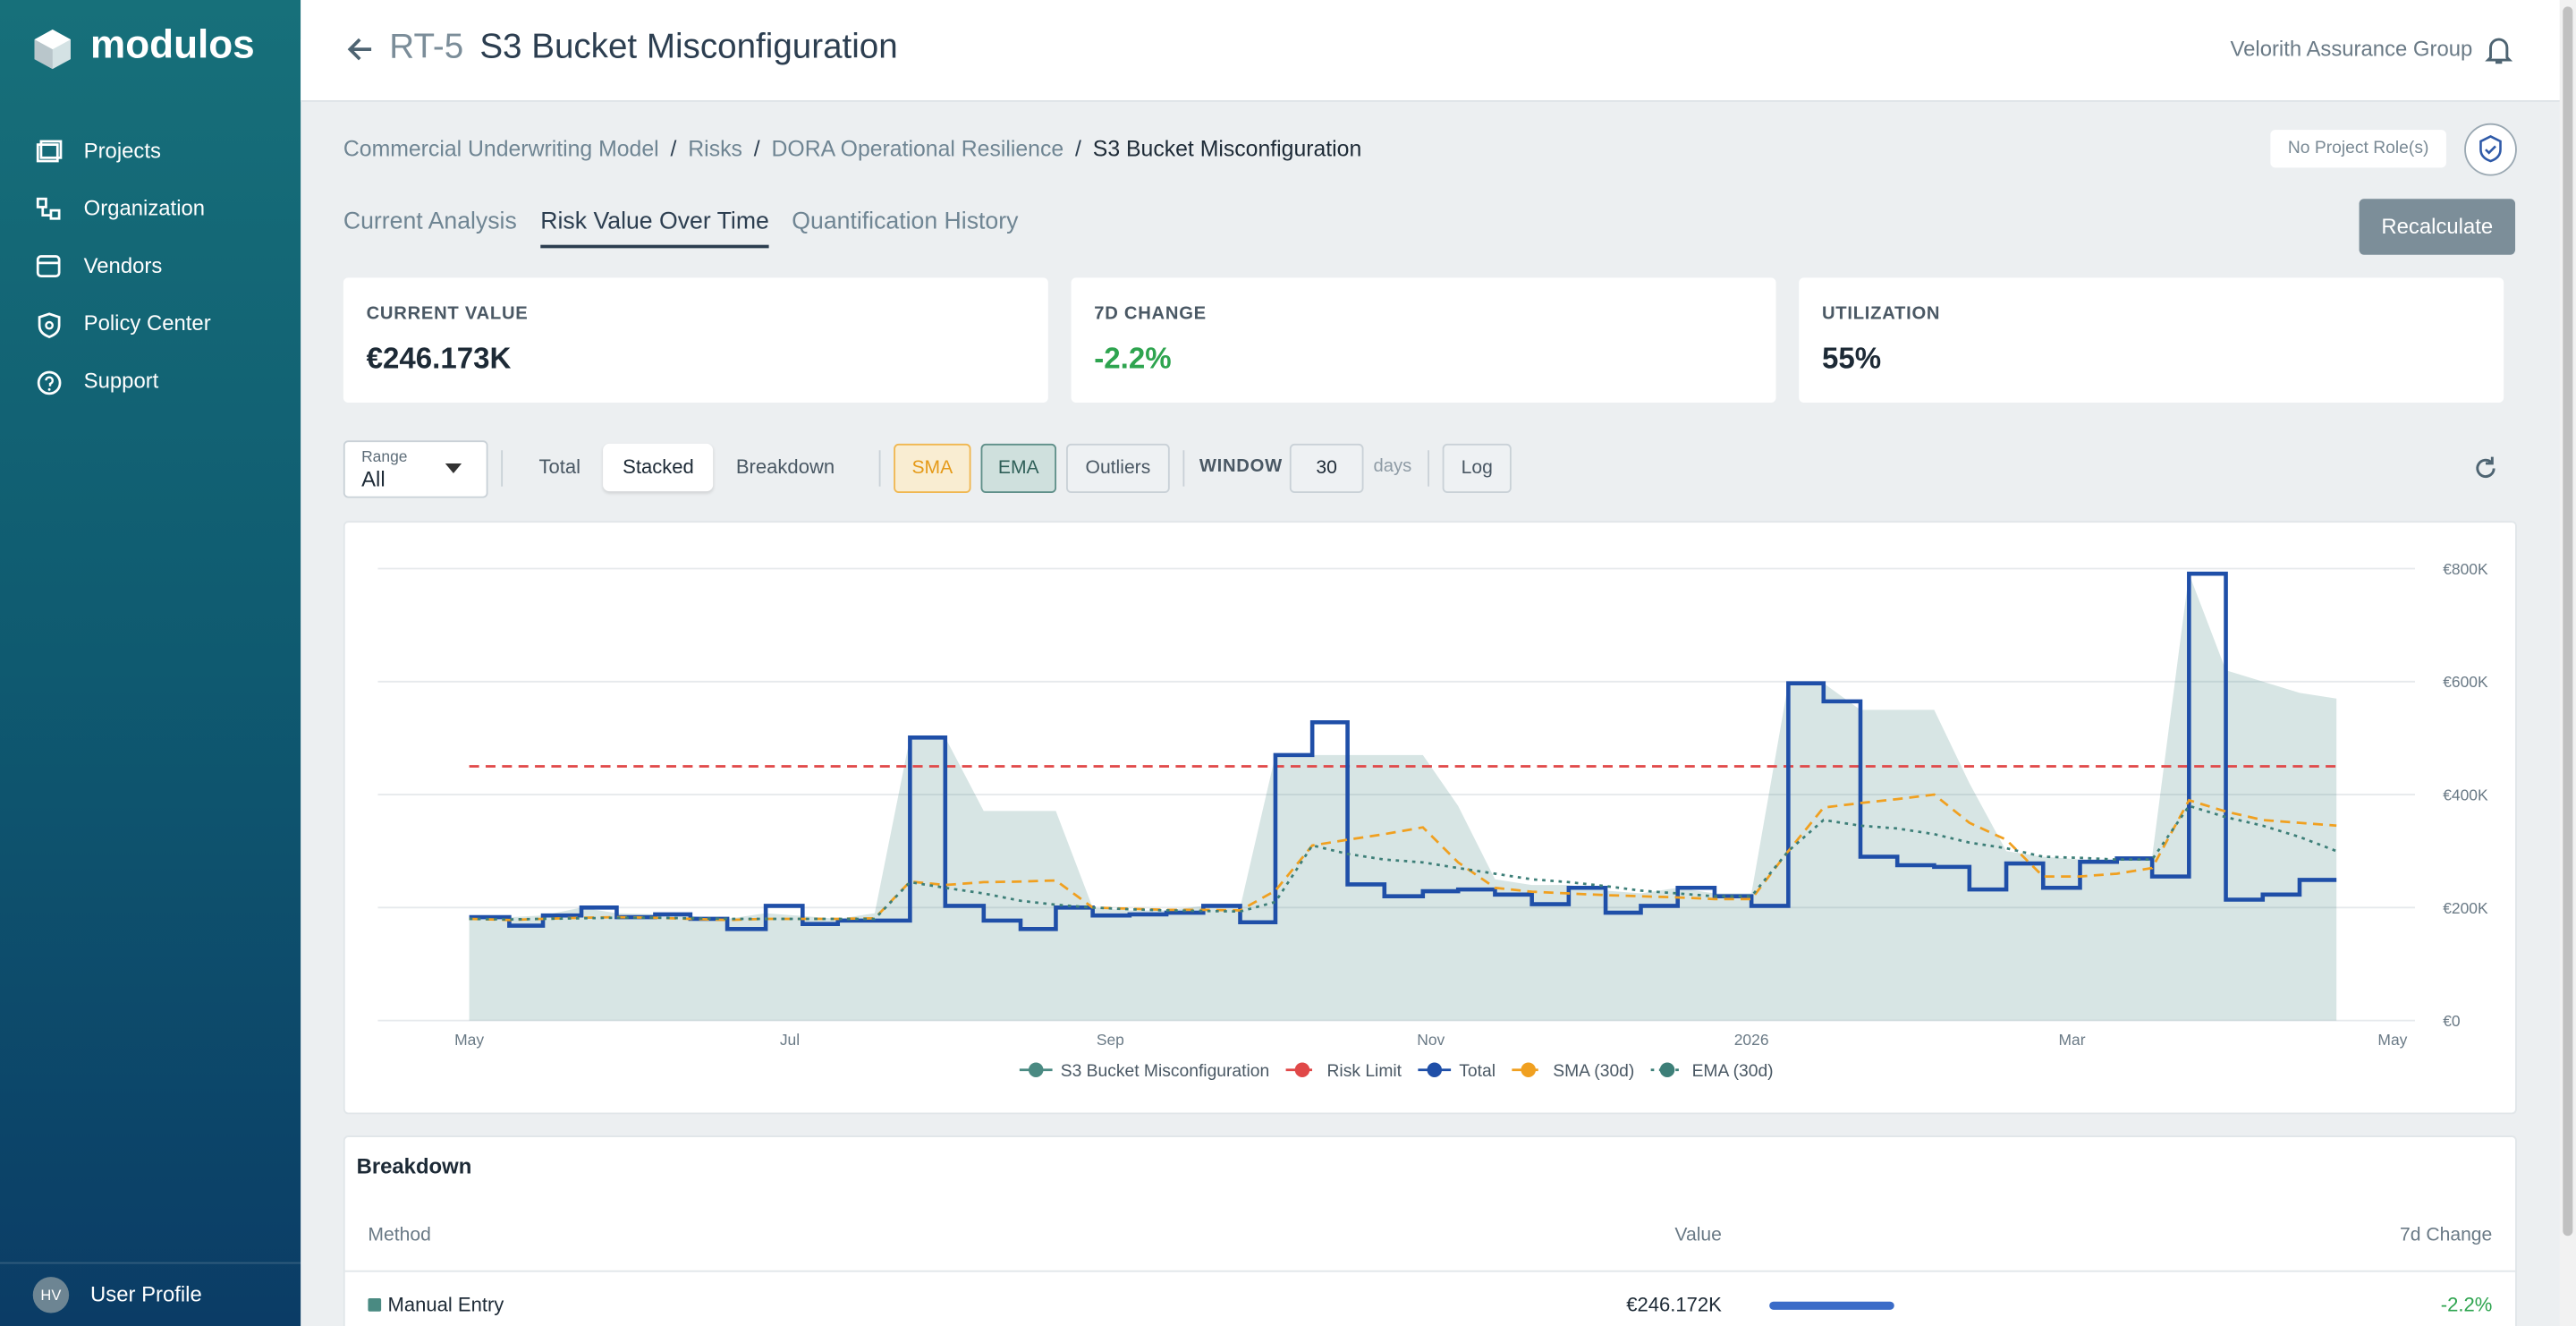 The width and height of the screenshot is (2576, 1326). Describe the element at coordinates (2465, 794) in the screenshot. I see `y-tick-label: €400K` at that location.